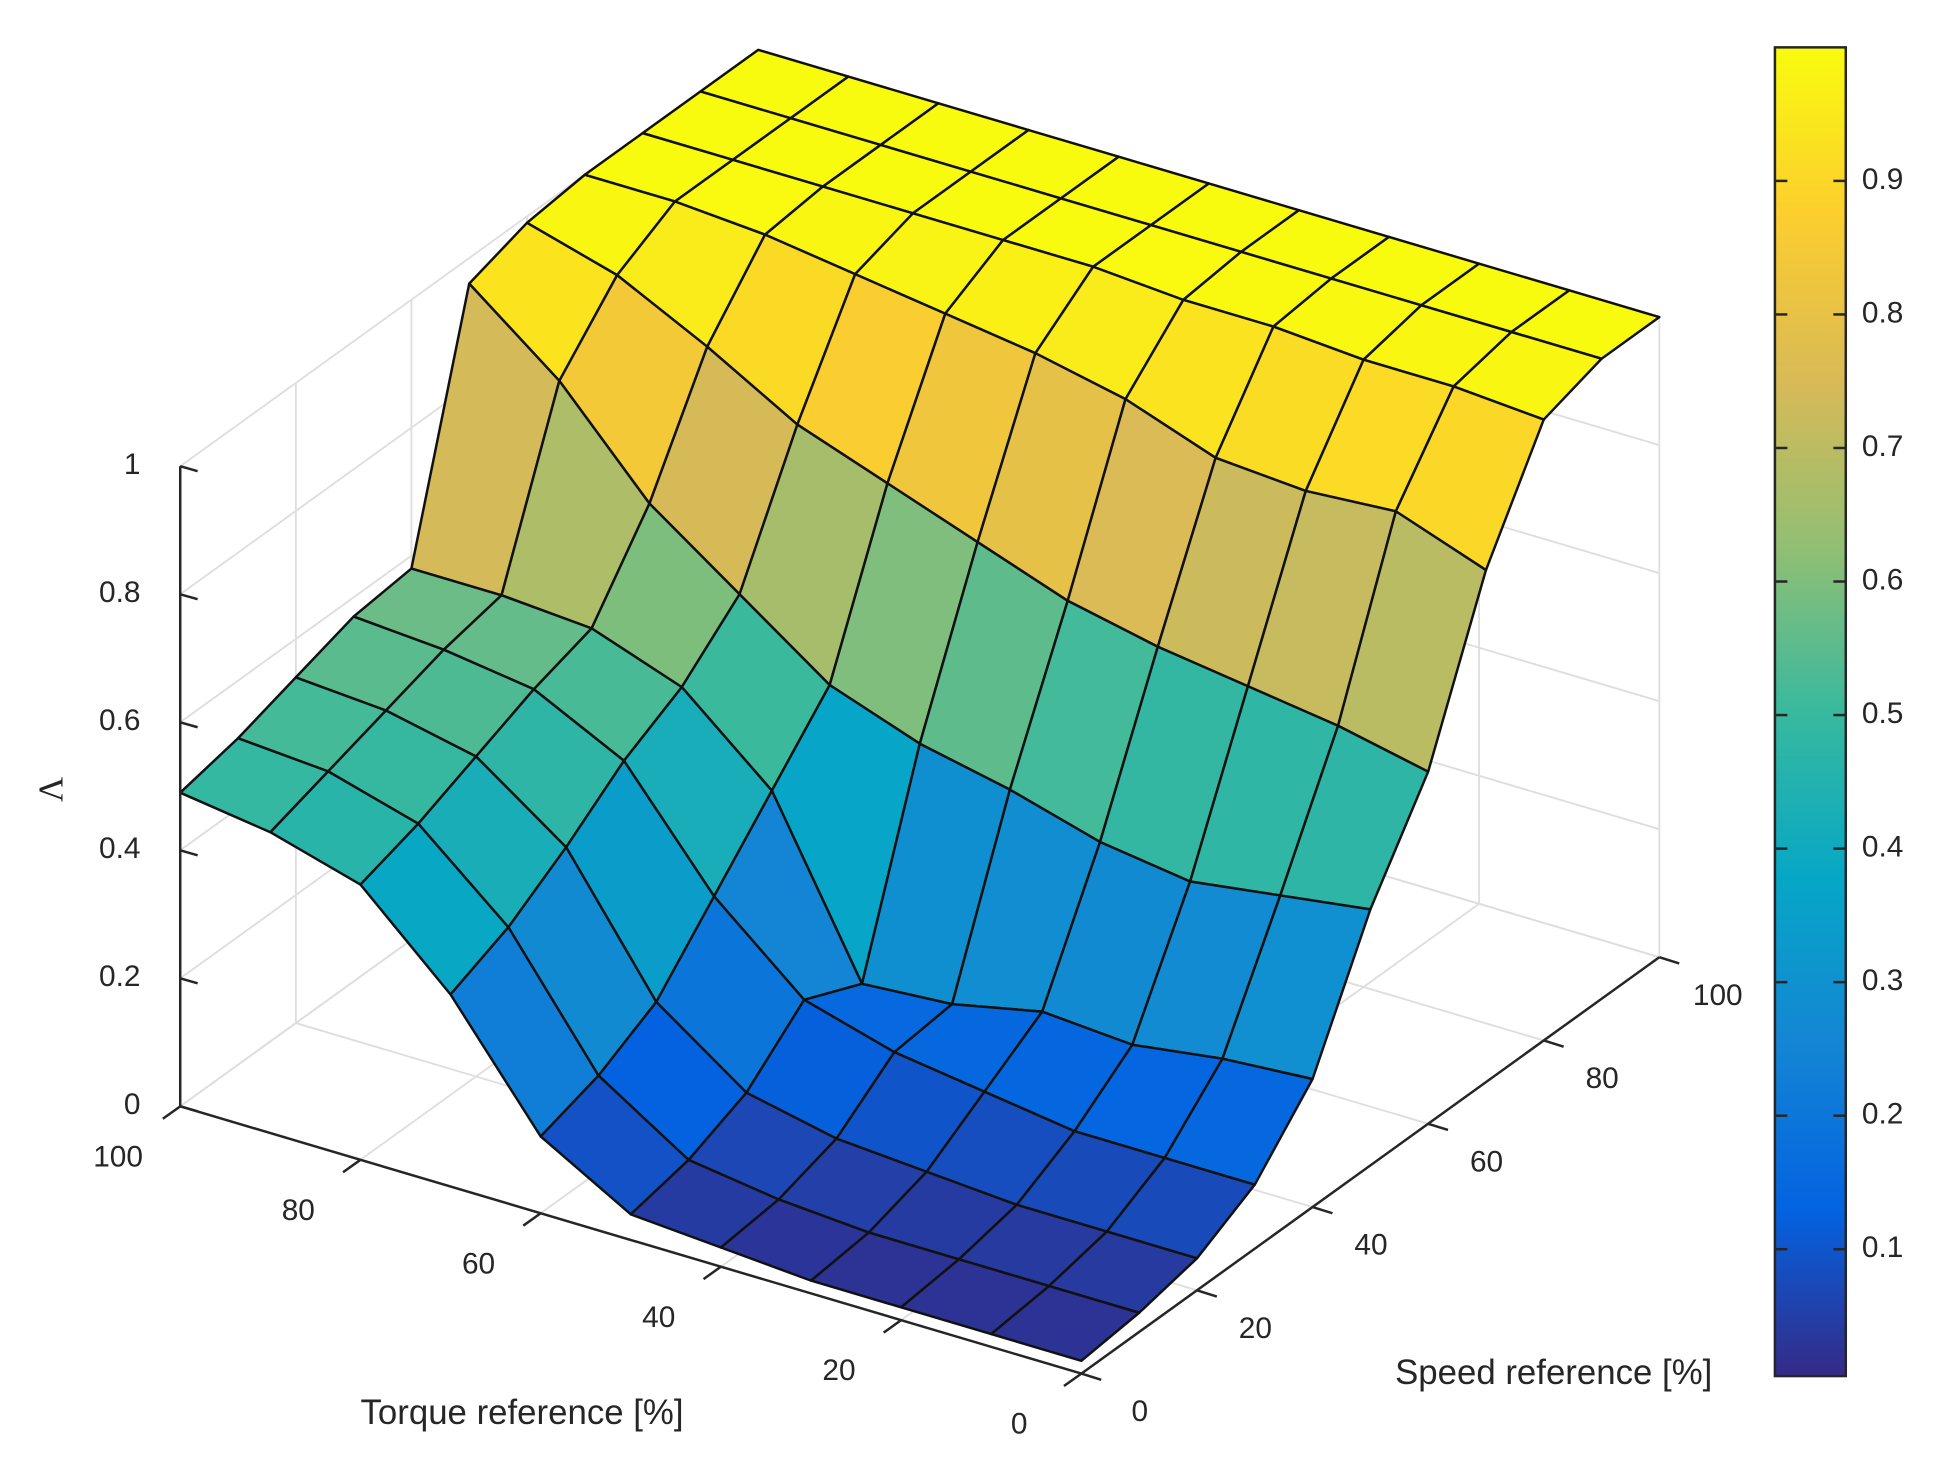 The image size is (1939, 1457). Describe the element at coordinates (1882, 713) in the screenshot. I see `colorbar-tick-label: 0.5` at that location.